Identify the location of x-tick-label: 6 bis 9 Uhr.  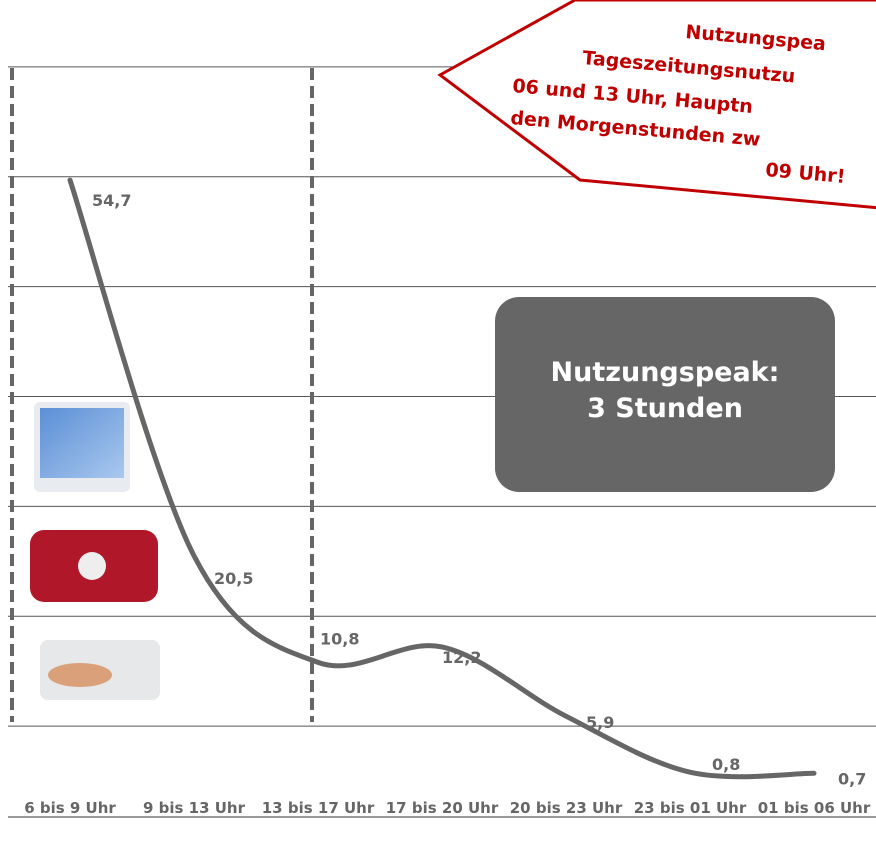
(70, 808).